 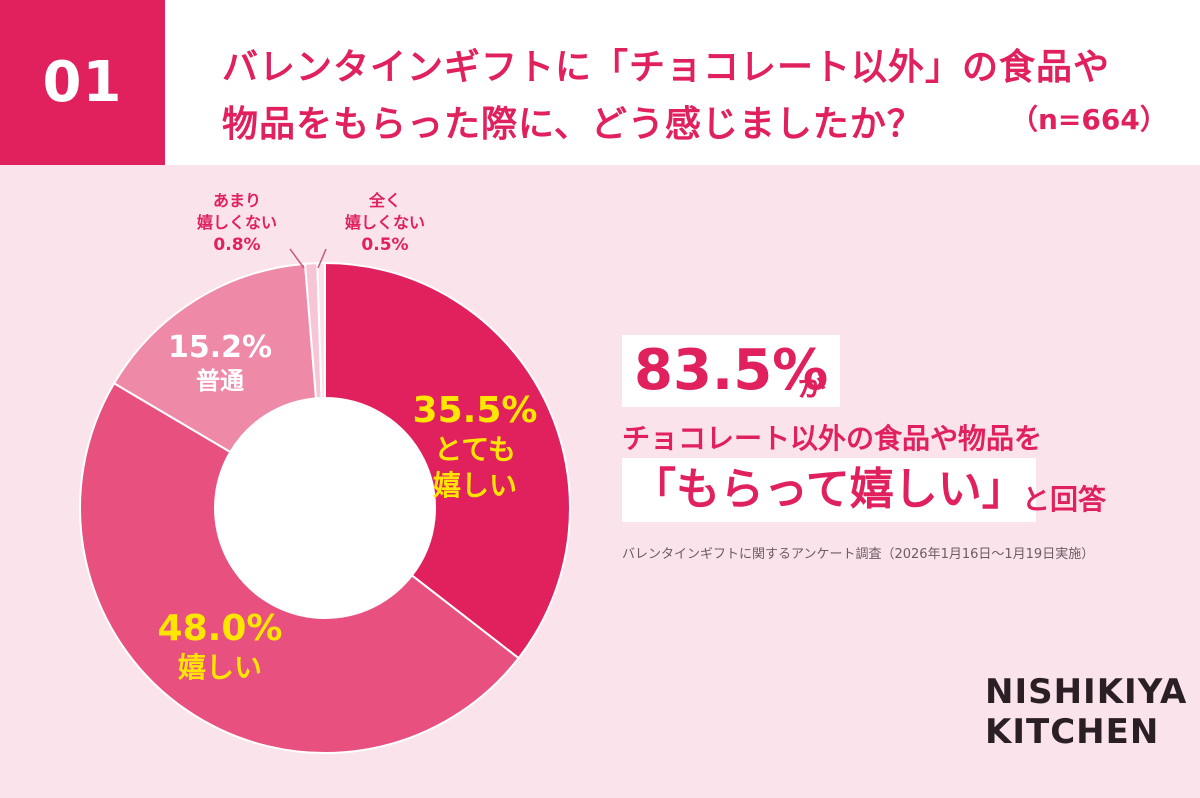 What do you see at coordinates (475, 449) in the screenshot?
I see `label-very-happy-l1: とても` at bounding box center [475, 449].